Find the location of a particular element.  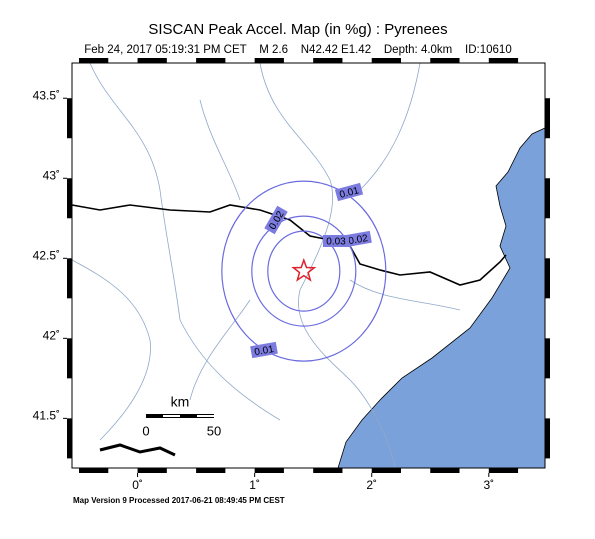

contour-label: 0.02 is located at coordinates (358, 239).